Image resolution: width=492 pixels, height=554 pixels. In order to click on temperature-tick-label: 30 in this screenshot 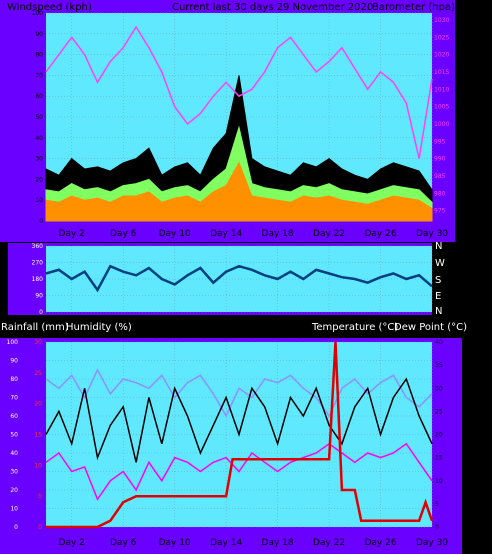, I will do `click(439, 388)`.